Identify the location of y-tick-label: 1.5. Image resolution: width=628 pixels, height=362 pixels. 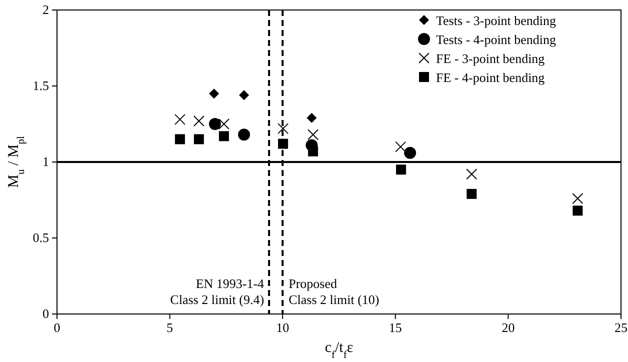
(40, 85).